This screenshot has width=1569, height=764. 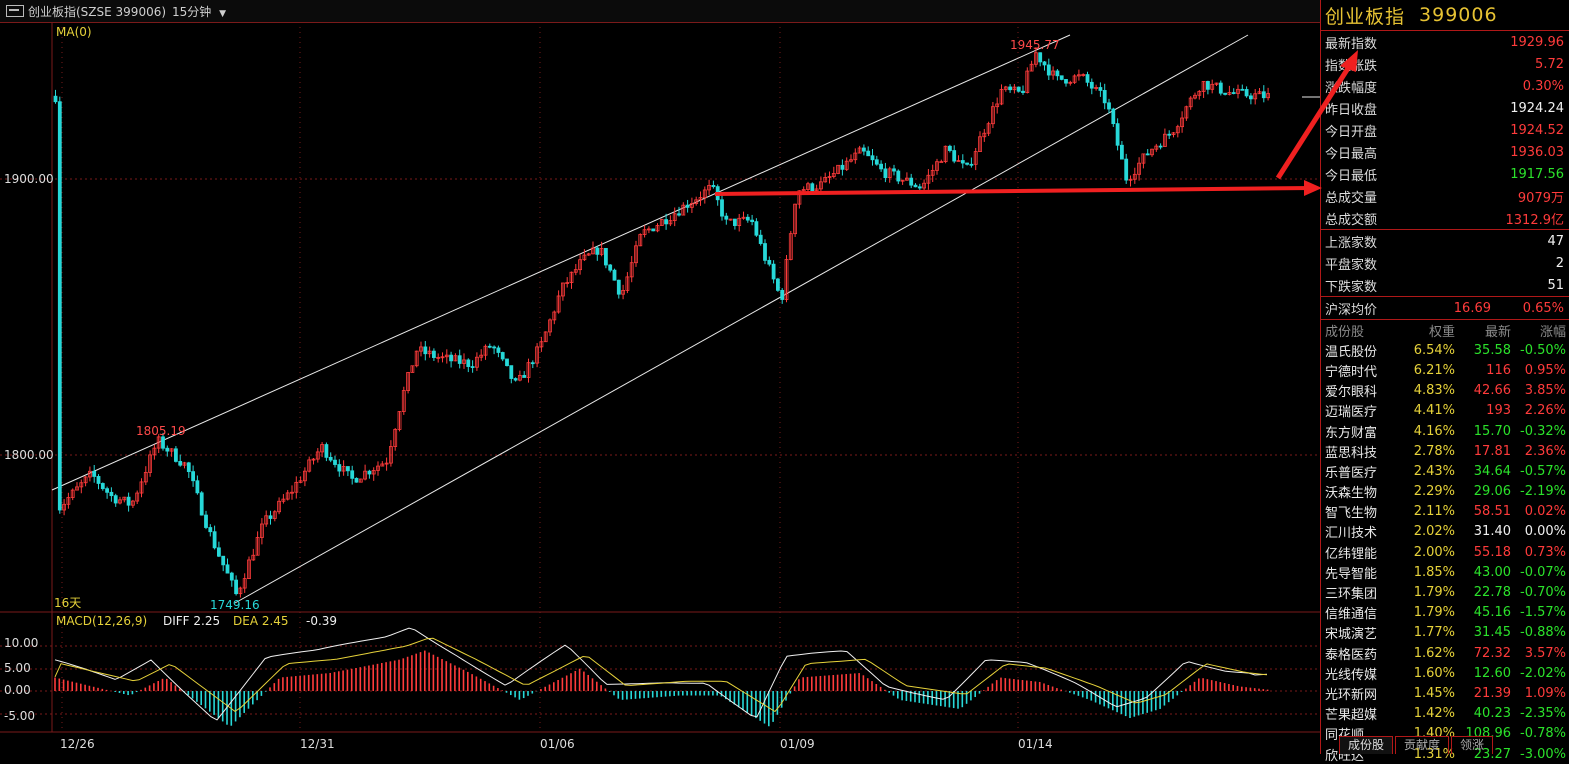 What do you see at coordinates (1351, 154) in the screenshot?
I see `quote-label: 今日最高` at bounding box center [1351, 154].